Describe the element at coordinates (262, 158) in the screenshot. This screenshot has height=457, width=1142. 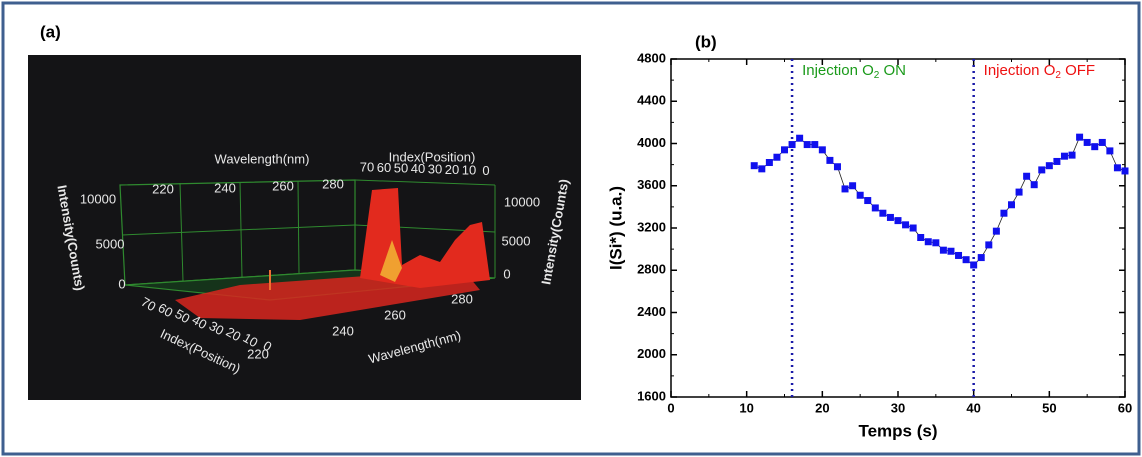
I see `photo-label: Wavelength(nm)` at that location.